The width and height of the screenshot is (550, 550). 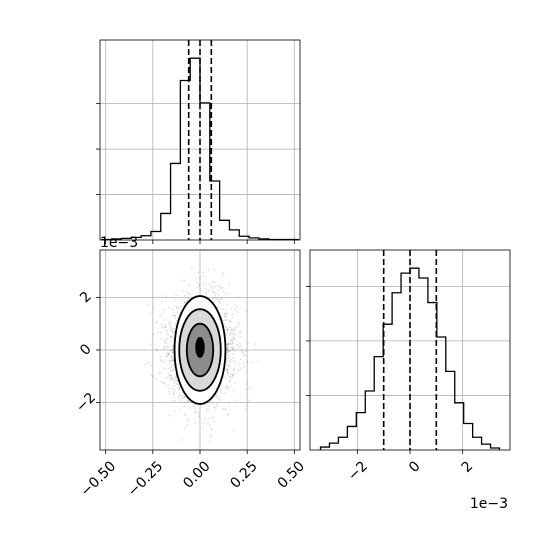 I want to click on marginal-x-histogram, so click(x=198, y=141).